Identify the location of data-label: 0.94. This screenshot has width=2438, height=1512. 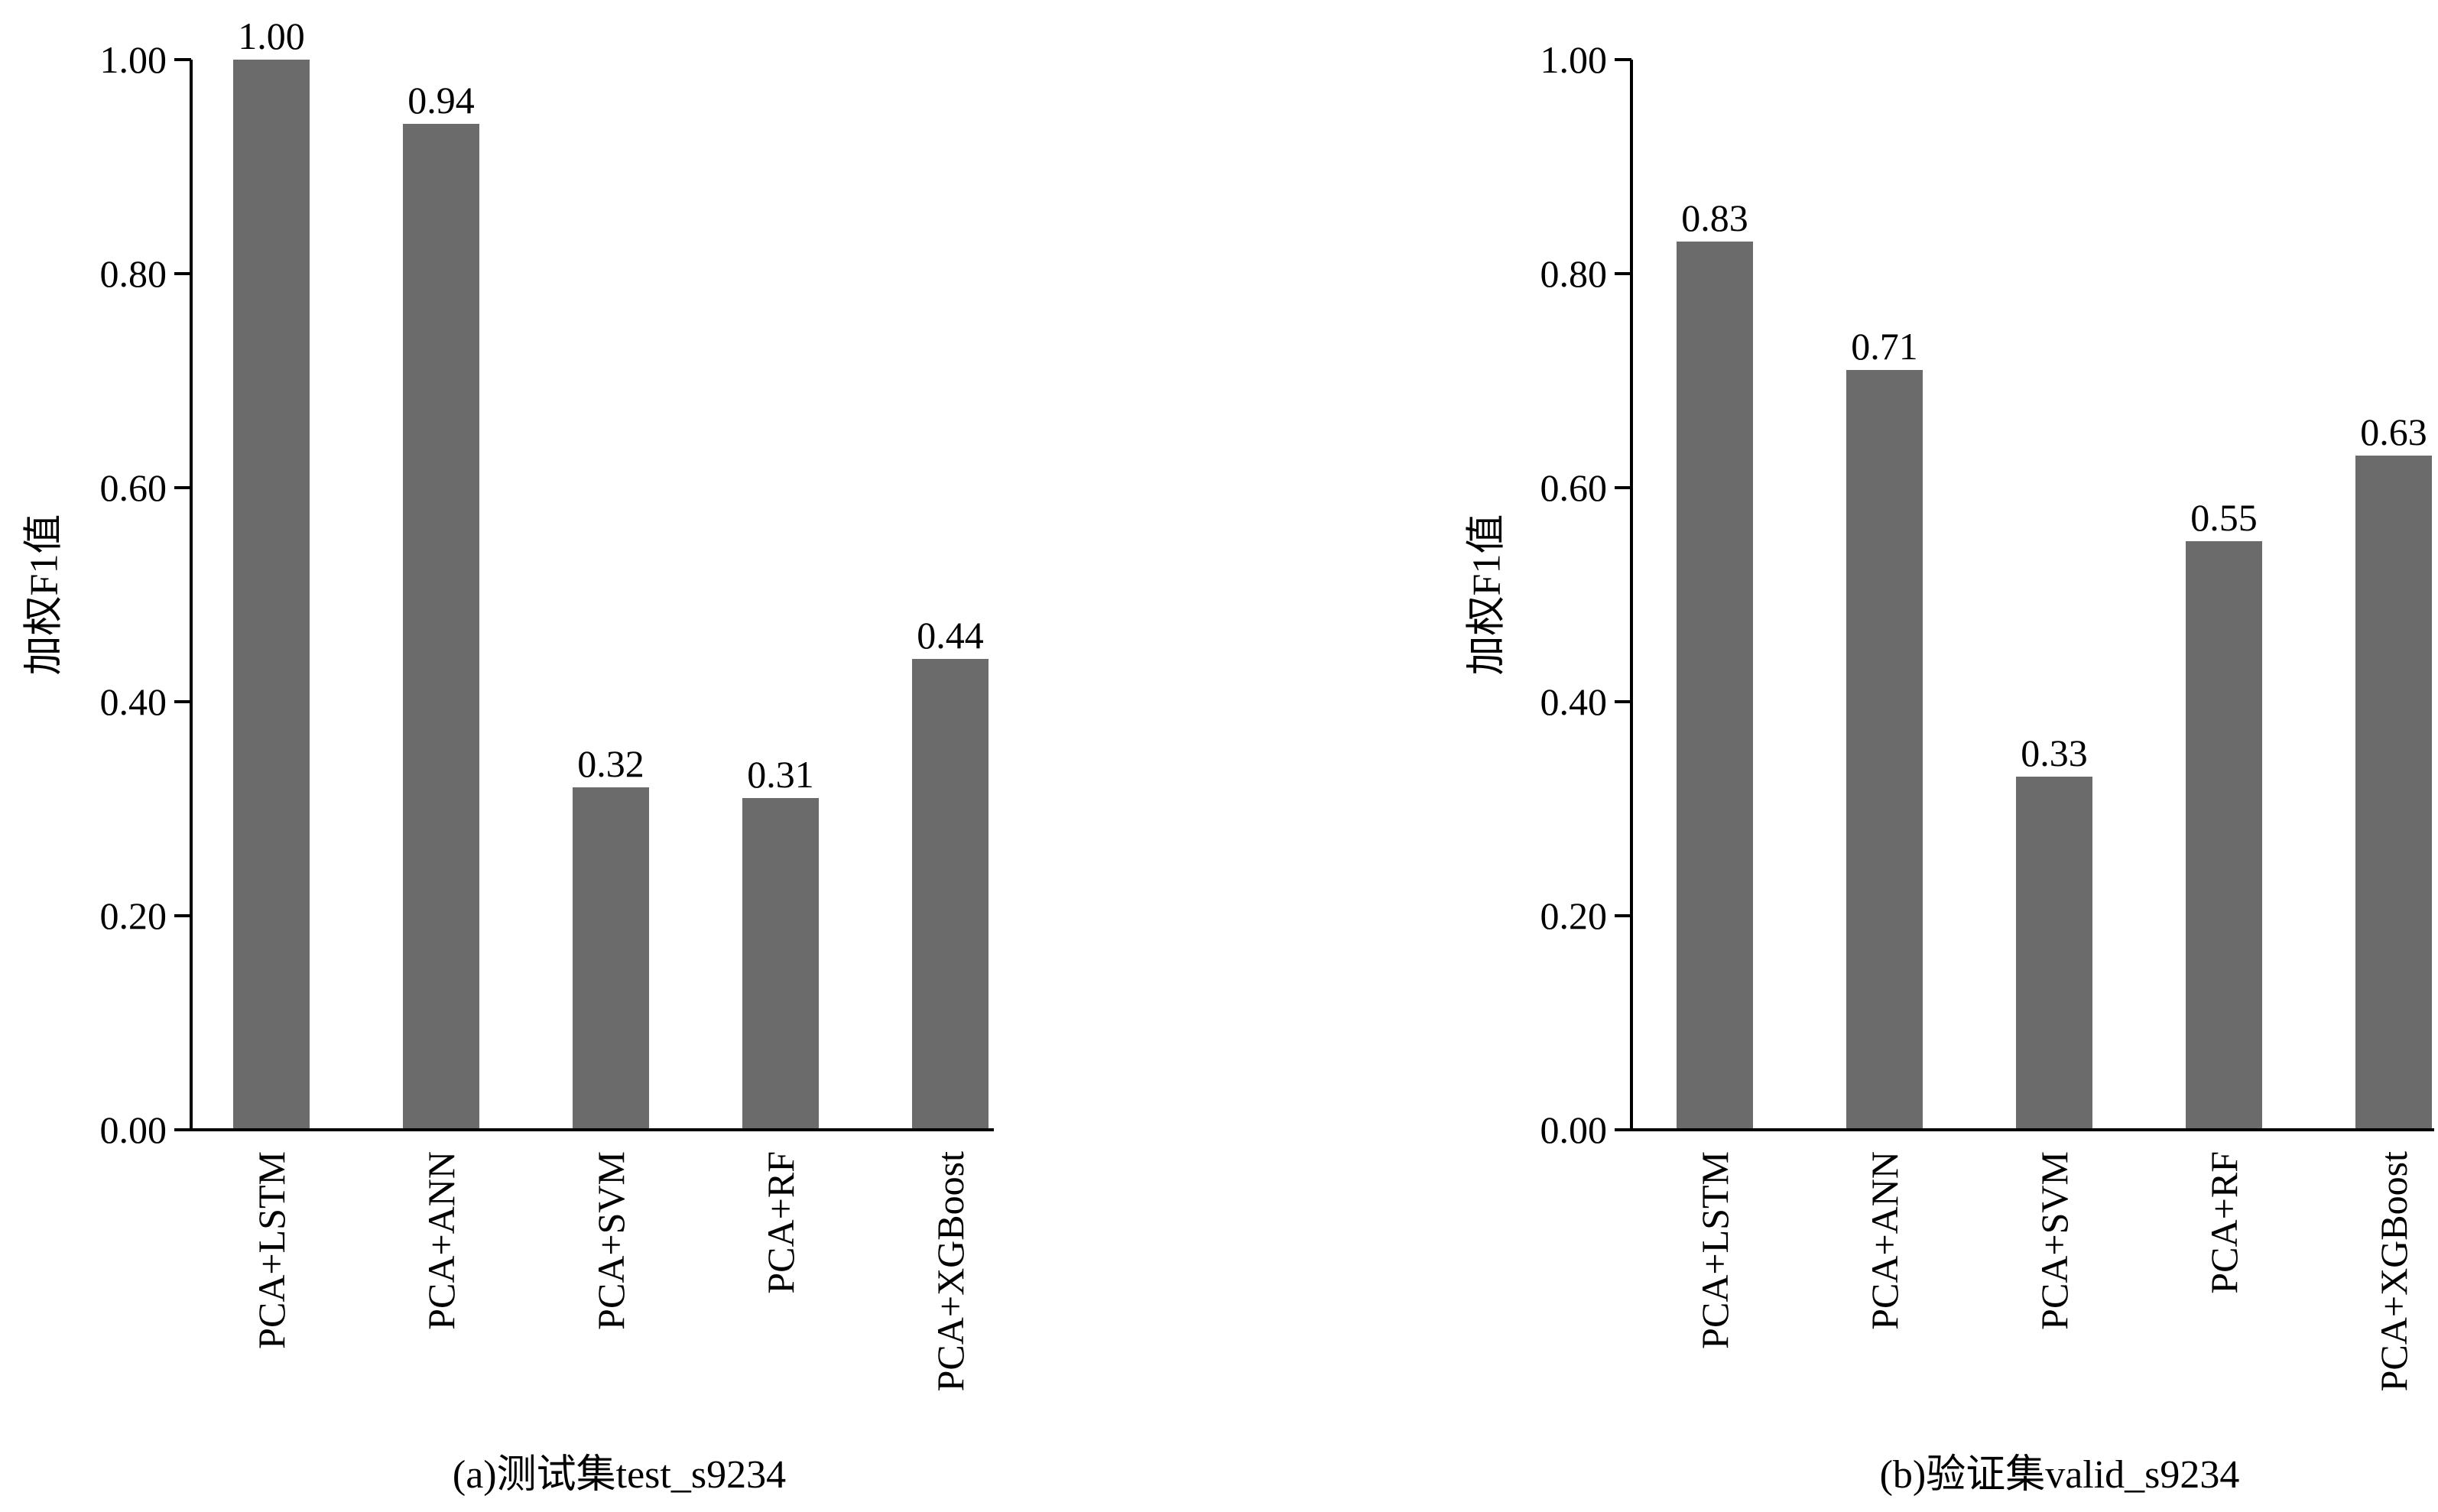
(441, 101).